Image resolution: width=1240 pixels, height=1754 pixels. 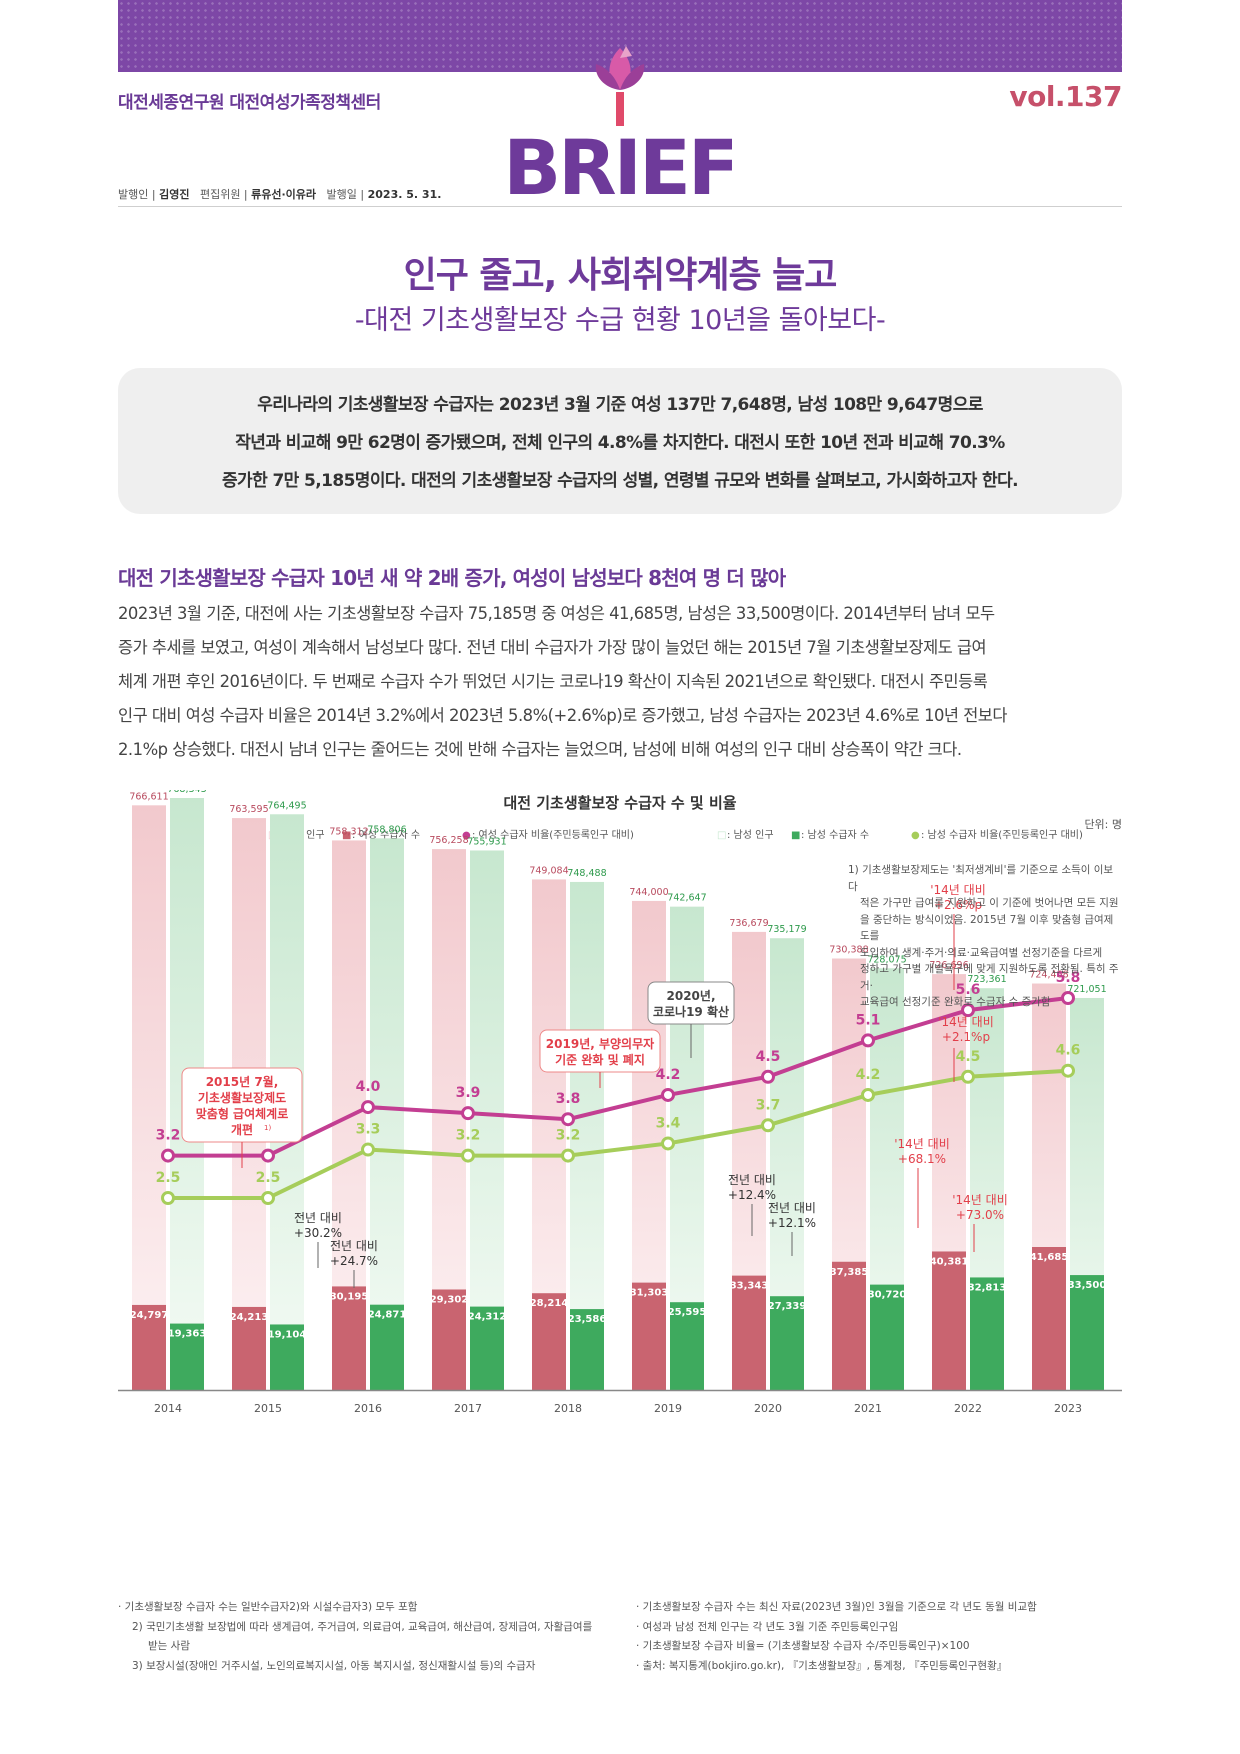 What do you see at coordinates (1087, 1285) in the screenshot?
I see `male-recipient-label: 33,500` at bounding box center [1087, 1285].